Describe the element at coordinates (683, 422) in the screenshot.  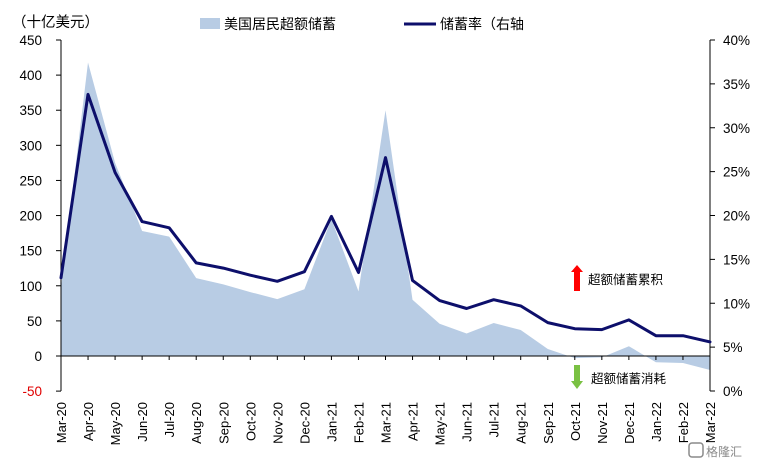
I see `x-tick-label: Feb-22` at that location.